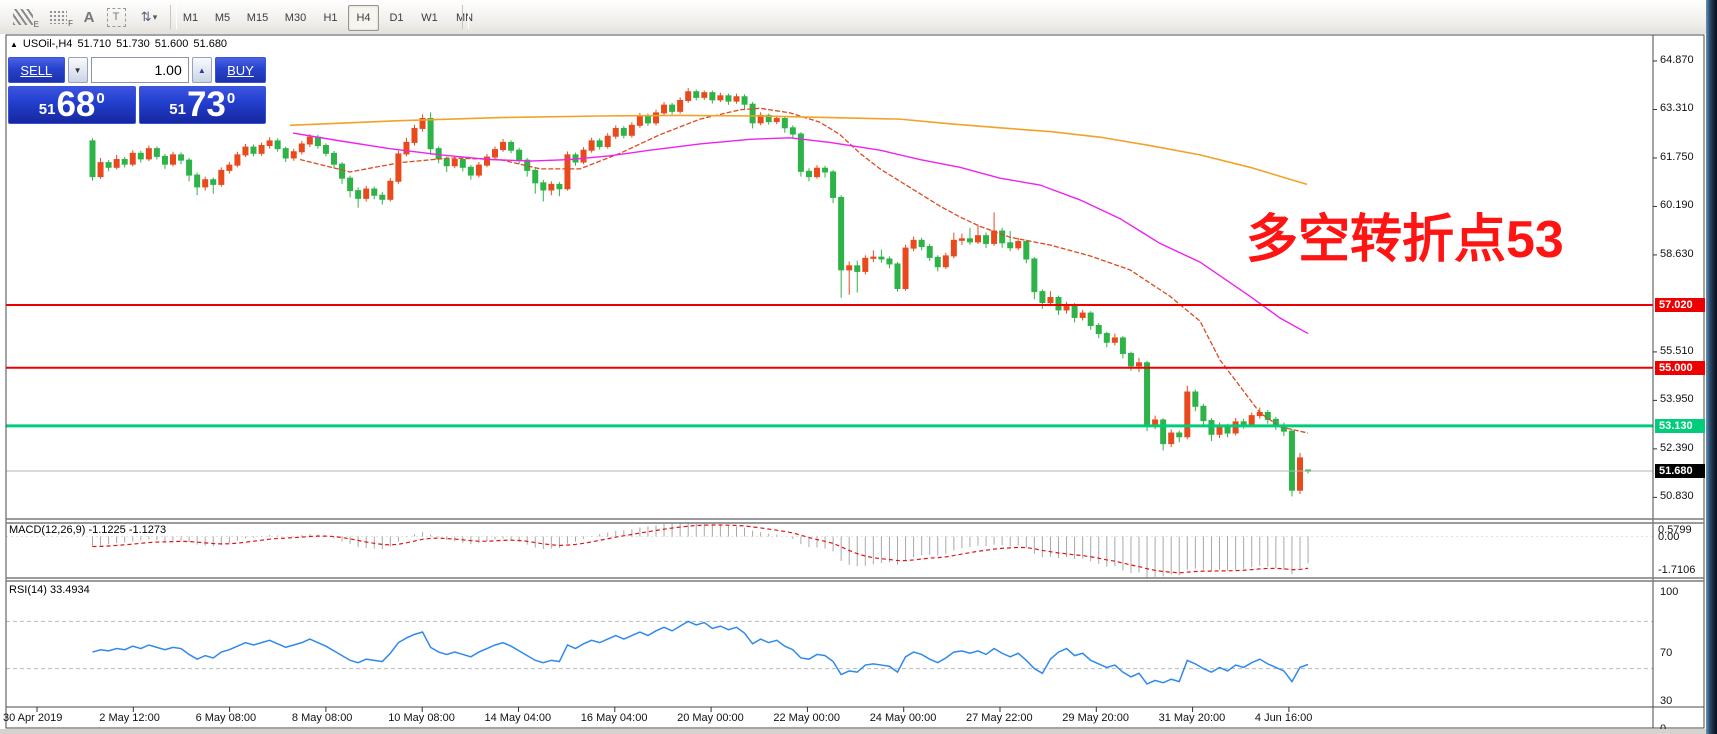 This screenshot has width=1717, height=734. What do you see at coordinates (33, 718) in the screenshot?
I see `time-axis-label: 30 Apr 2019` at bounding box center [33, 718].